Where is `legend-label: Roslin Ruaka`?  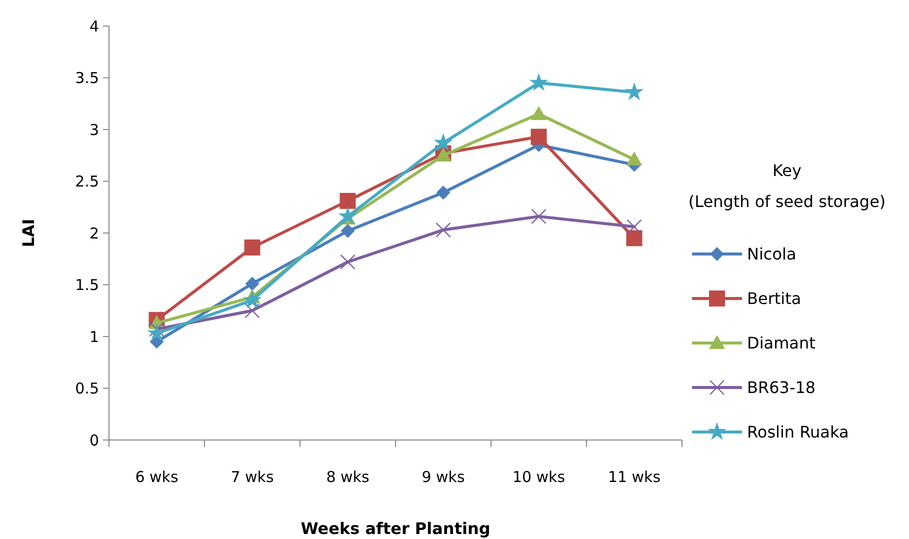
legend-label: Roslin Ruaka is located at coordinates (798, 432).